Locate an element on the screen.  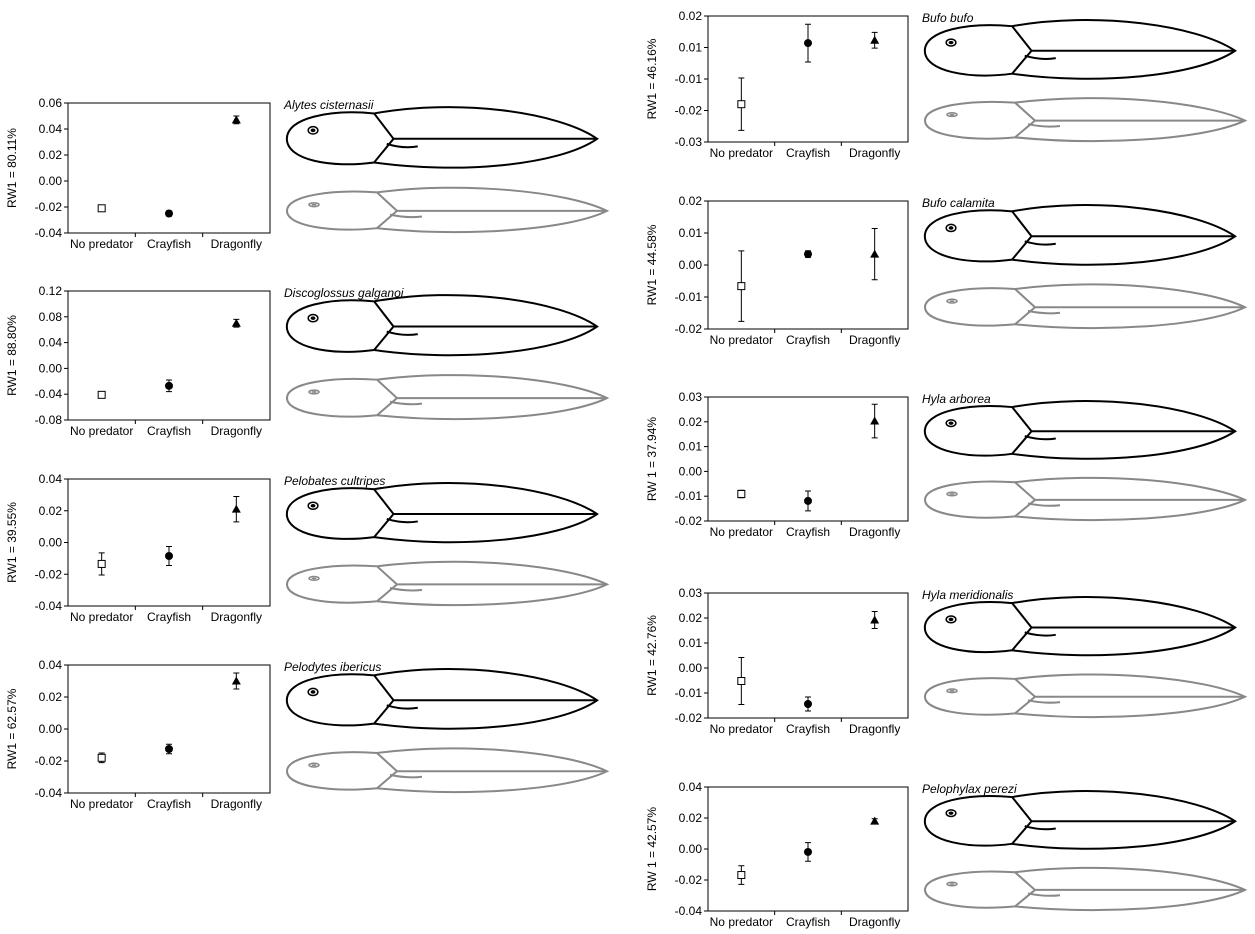
title: Pelodytes ibericus is located at coordinates (332, 667).